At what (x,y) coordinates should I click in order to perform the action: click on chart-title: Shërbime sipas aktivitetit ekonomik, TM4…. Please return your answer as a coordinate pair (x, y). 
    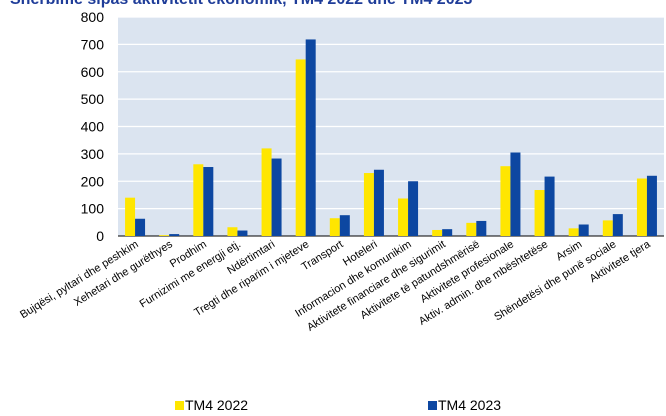
    Looking at the image, I should click on (241, 4).